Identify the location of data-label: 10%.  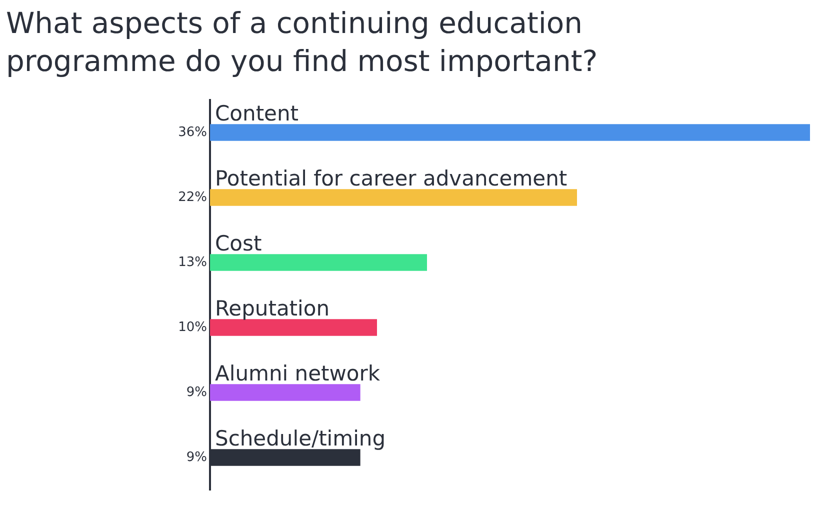
(192, 327).